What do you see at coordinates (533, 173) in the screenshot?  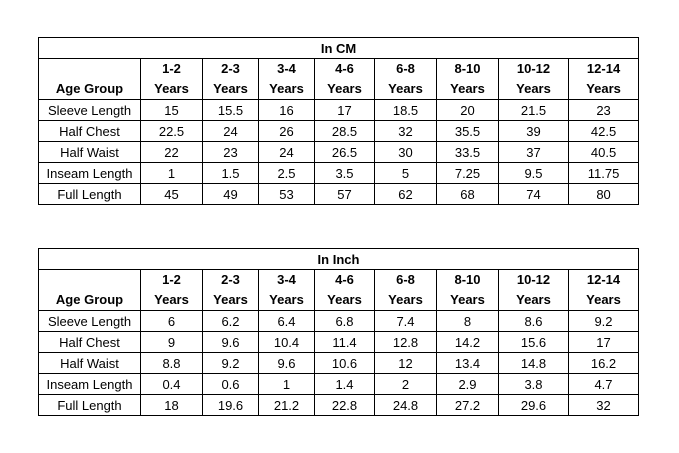 I see `measurement-value: 9.5` at bounding box center [533, 173].